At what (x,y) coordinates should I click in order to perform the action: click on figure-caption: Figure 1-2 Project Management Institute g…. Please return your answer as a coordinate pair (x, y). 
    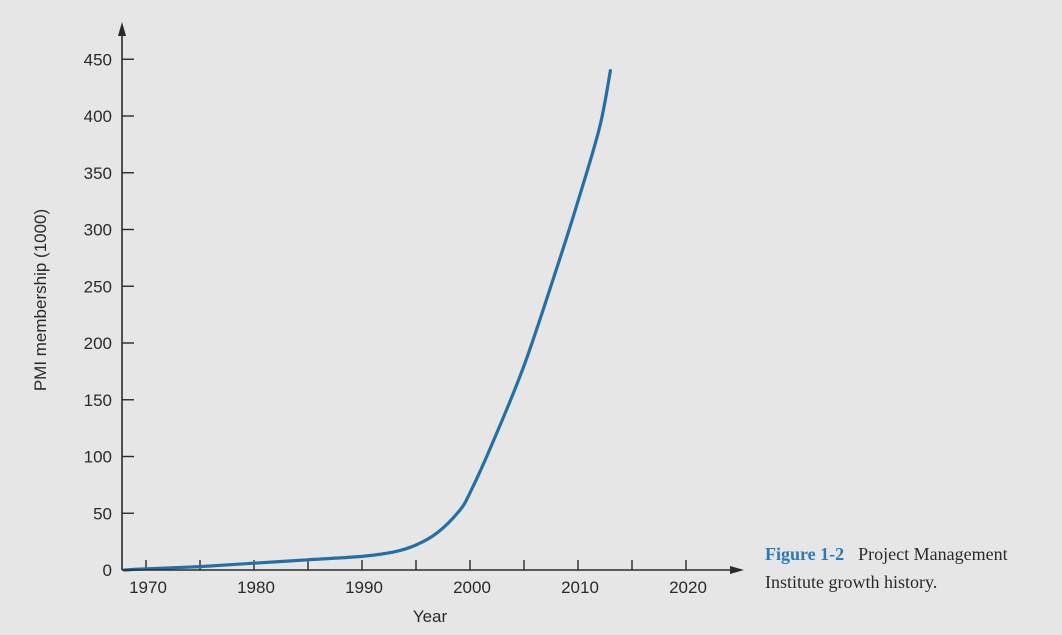
    Looking at the image, I should click on (910, 568).